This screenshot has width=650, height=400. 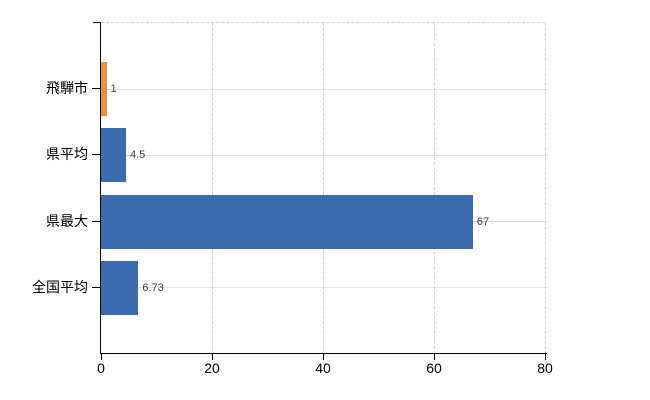 What do you see at coordinates (212, 368) in the screenshot?
I see `x-axis-tick-label: 20` at bounding box center [212, 368].